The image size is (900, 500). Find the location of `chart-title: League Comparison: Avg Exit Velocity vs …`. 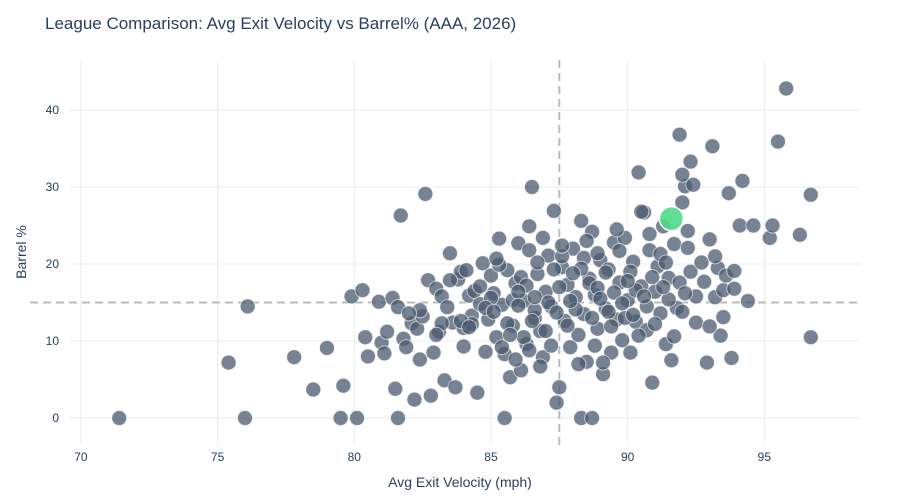

chart-title: League Comparison: Avg Exit Velocity vs … is located at coordinates (281, 23).